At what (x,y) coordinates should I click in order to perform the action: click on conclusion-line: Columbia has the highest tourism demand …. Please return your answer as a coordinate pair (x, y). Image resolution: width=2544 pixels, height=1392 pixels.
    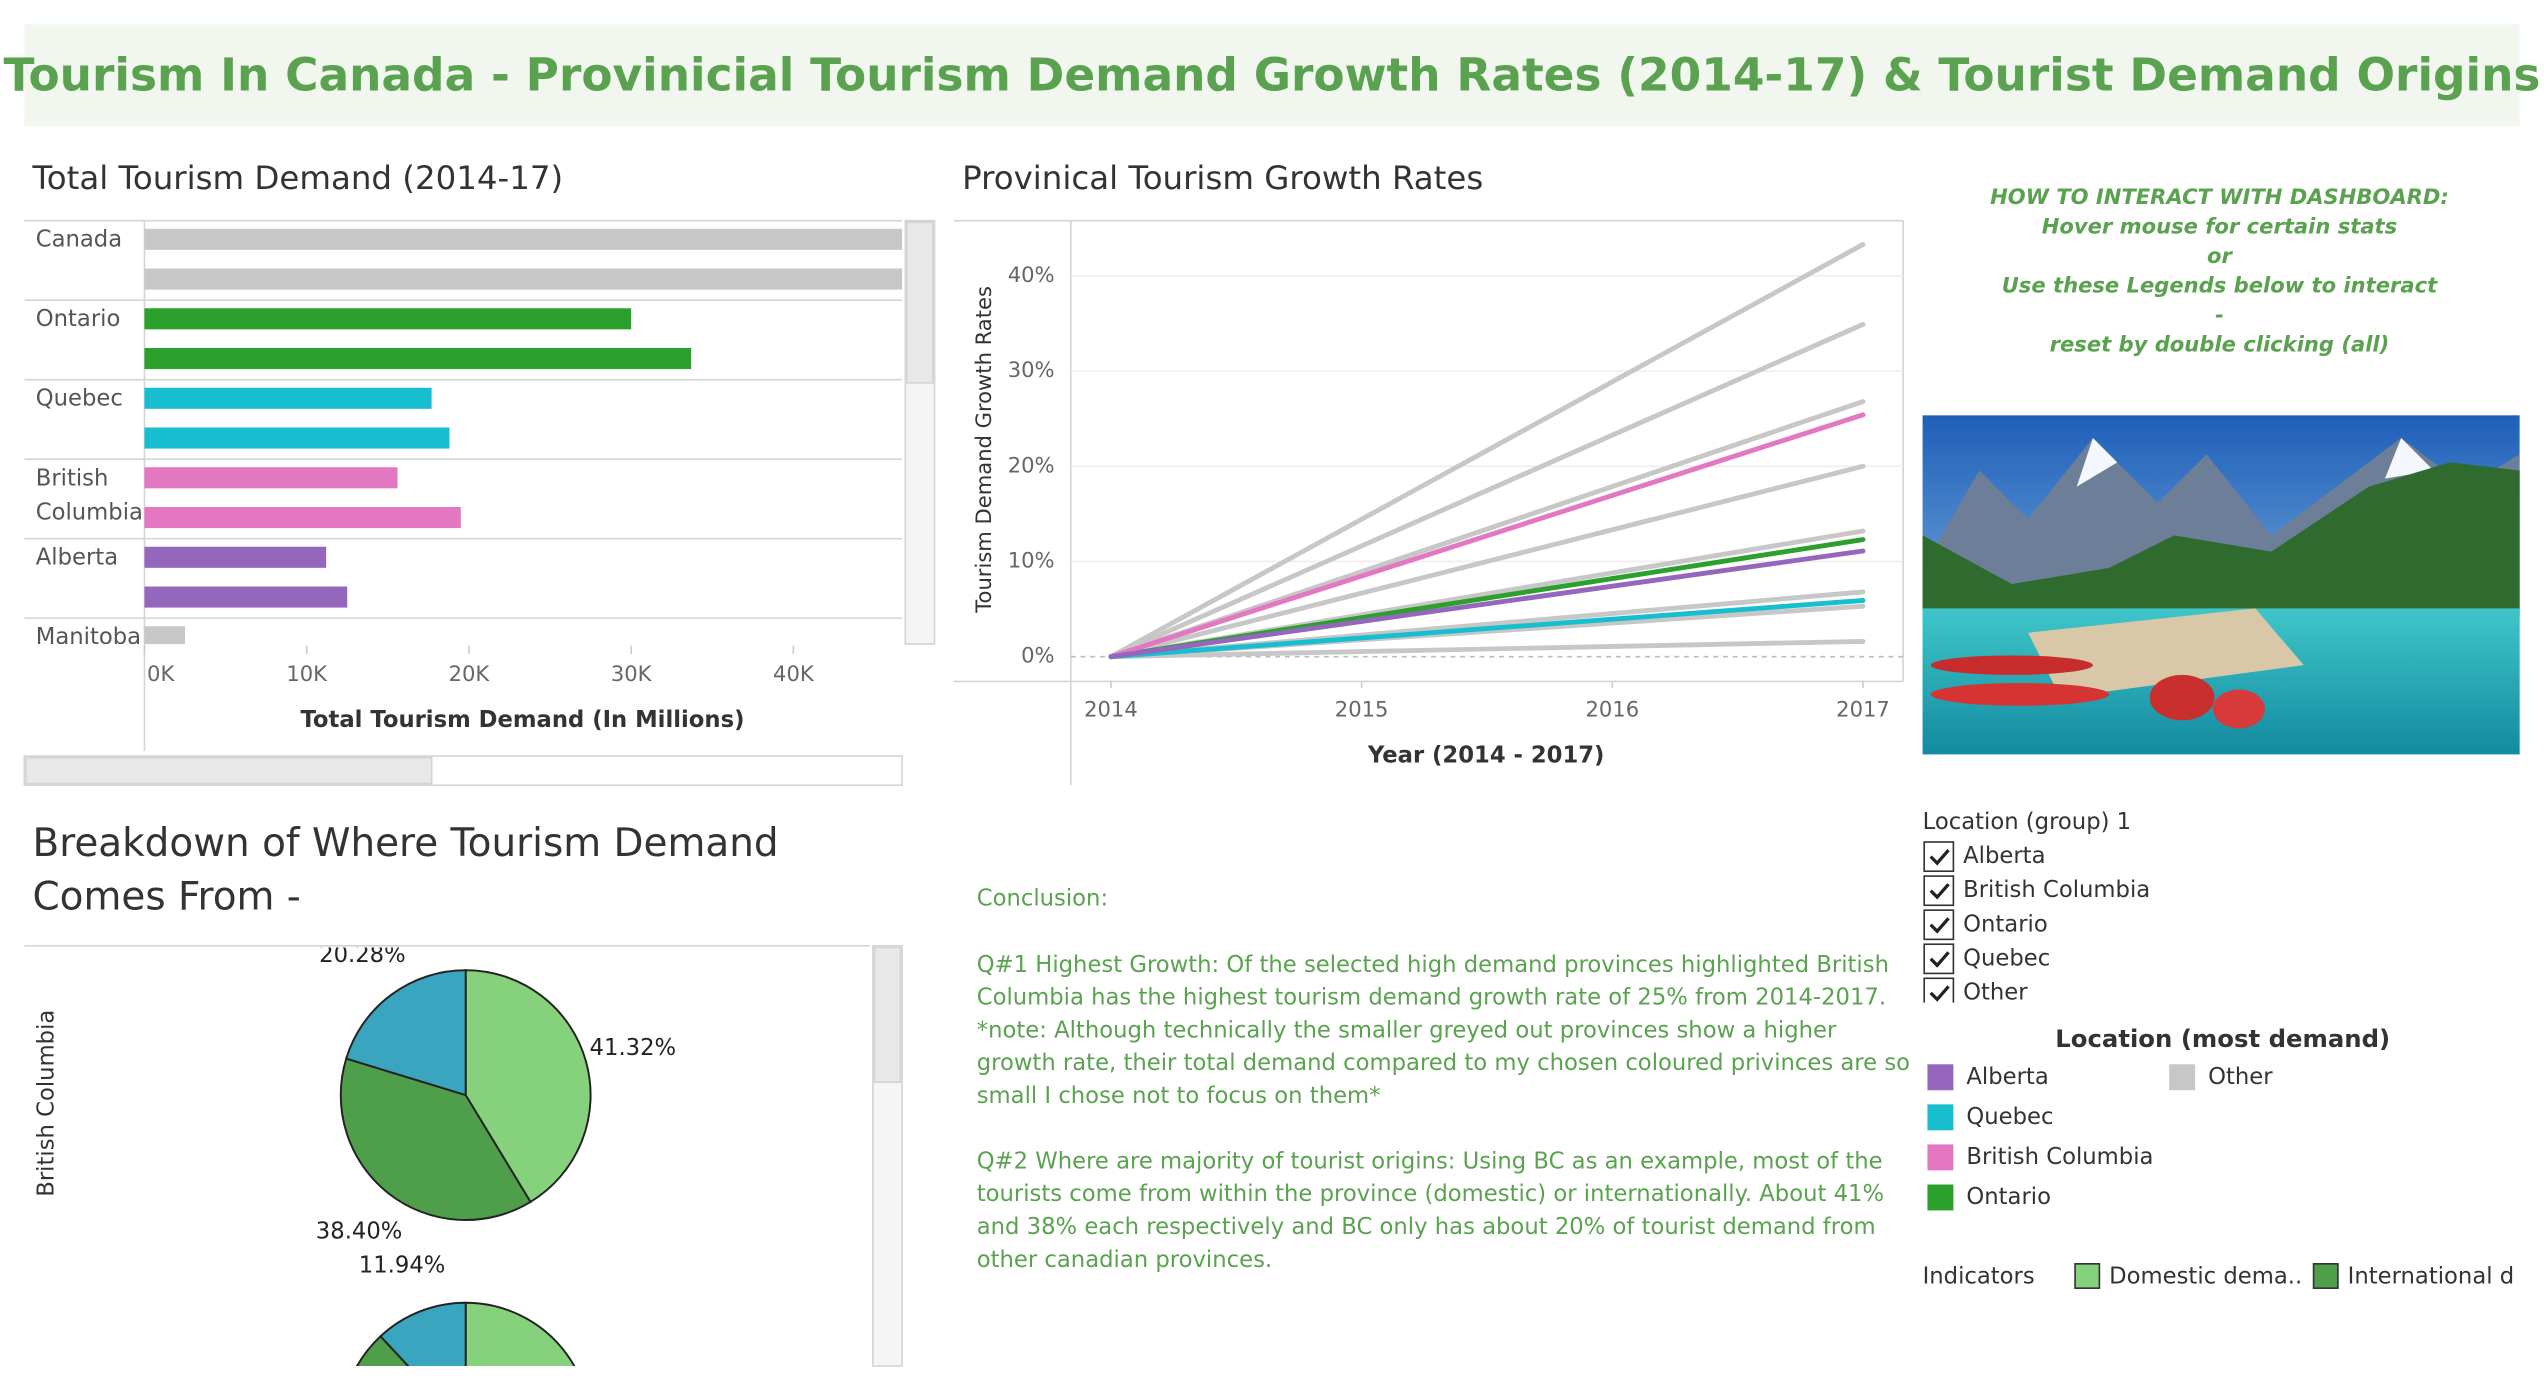
    Looking at the image, I should click on (1431, 998).